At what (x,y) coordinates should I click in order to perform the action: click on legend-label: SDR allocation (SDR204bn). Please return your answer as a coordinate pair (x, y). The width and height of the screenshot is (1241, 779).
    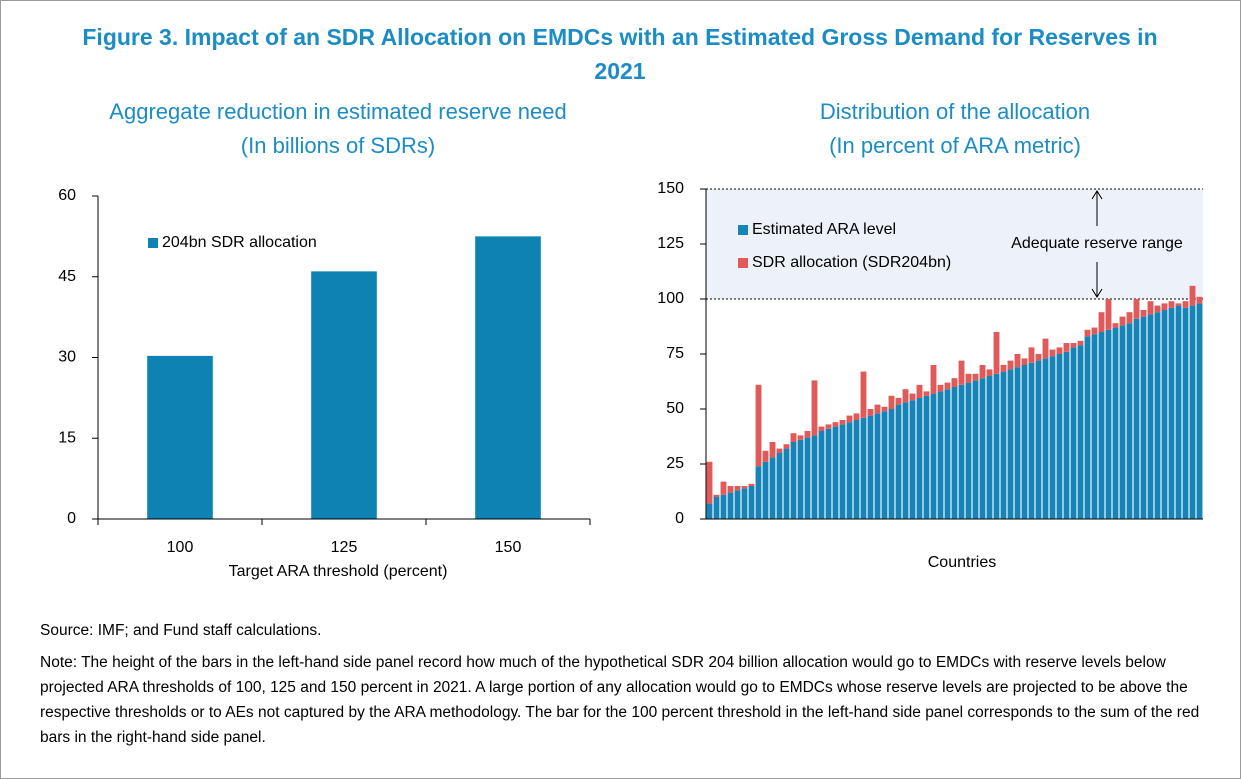
    Looking at the image, I should click on (851, 262).